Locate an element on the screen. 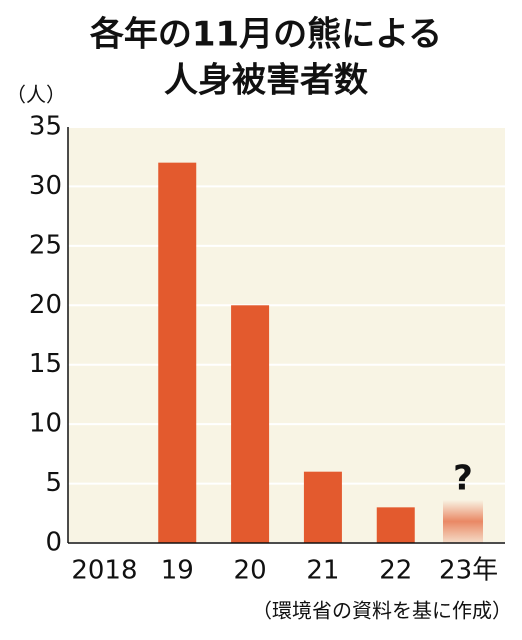 Image resolution: width=522 pixels, height=640 pixels. y-tick-label: 15 is located at coordinates (45, 364).